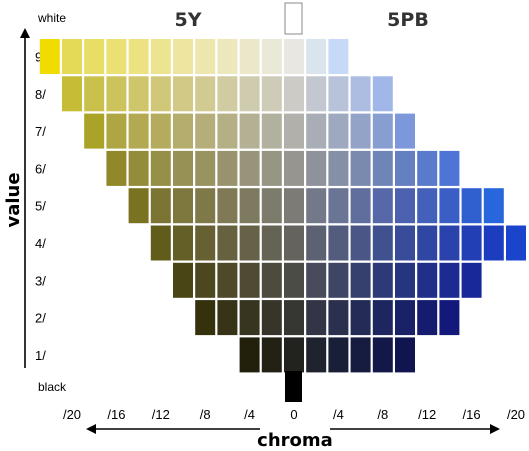 Image resolution: width=529 pixels, height=451 pixels. Describe the element at coordinates (40, 243) in the screenshot. I see `value-level-label: 4/` at that location.